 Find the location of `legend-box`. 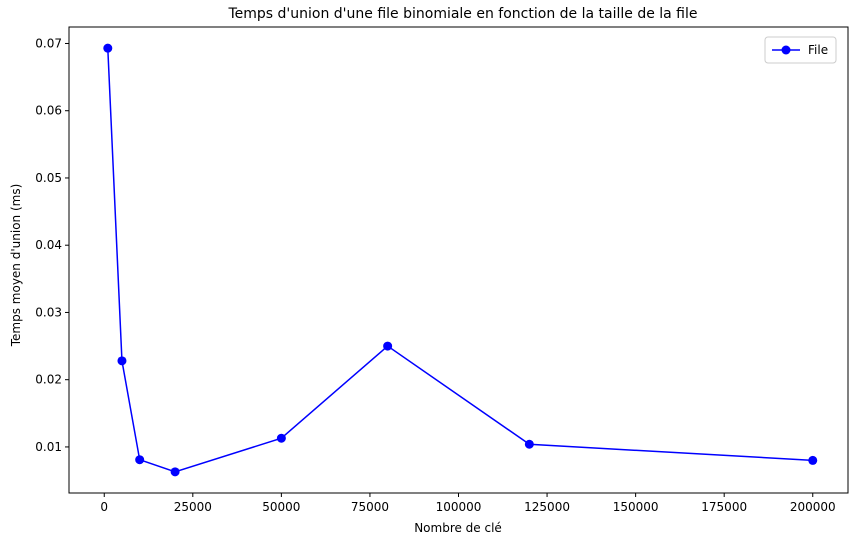

legend-box is located at coordinates (800, 50).